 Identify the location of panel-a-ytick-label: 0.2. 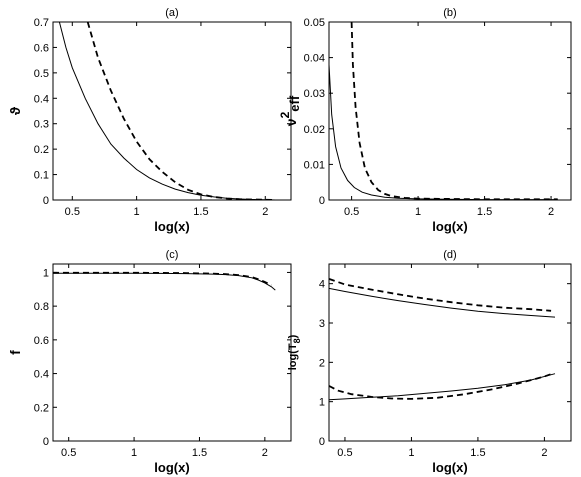
(41, 150).